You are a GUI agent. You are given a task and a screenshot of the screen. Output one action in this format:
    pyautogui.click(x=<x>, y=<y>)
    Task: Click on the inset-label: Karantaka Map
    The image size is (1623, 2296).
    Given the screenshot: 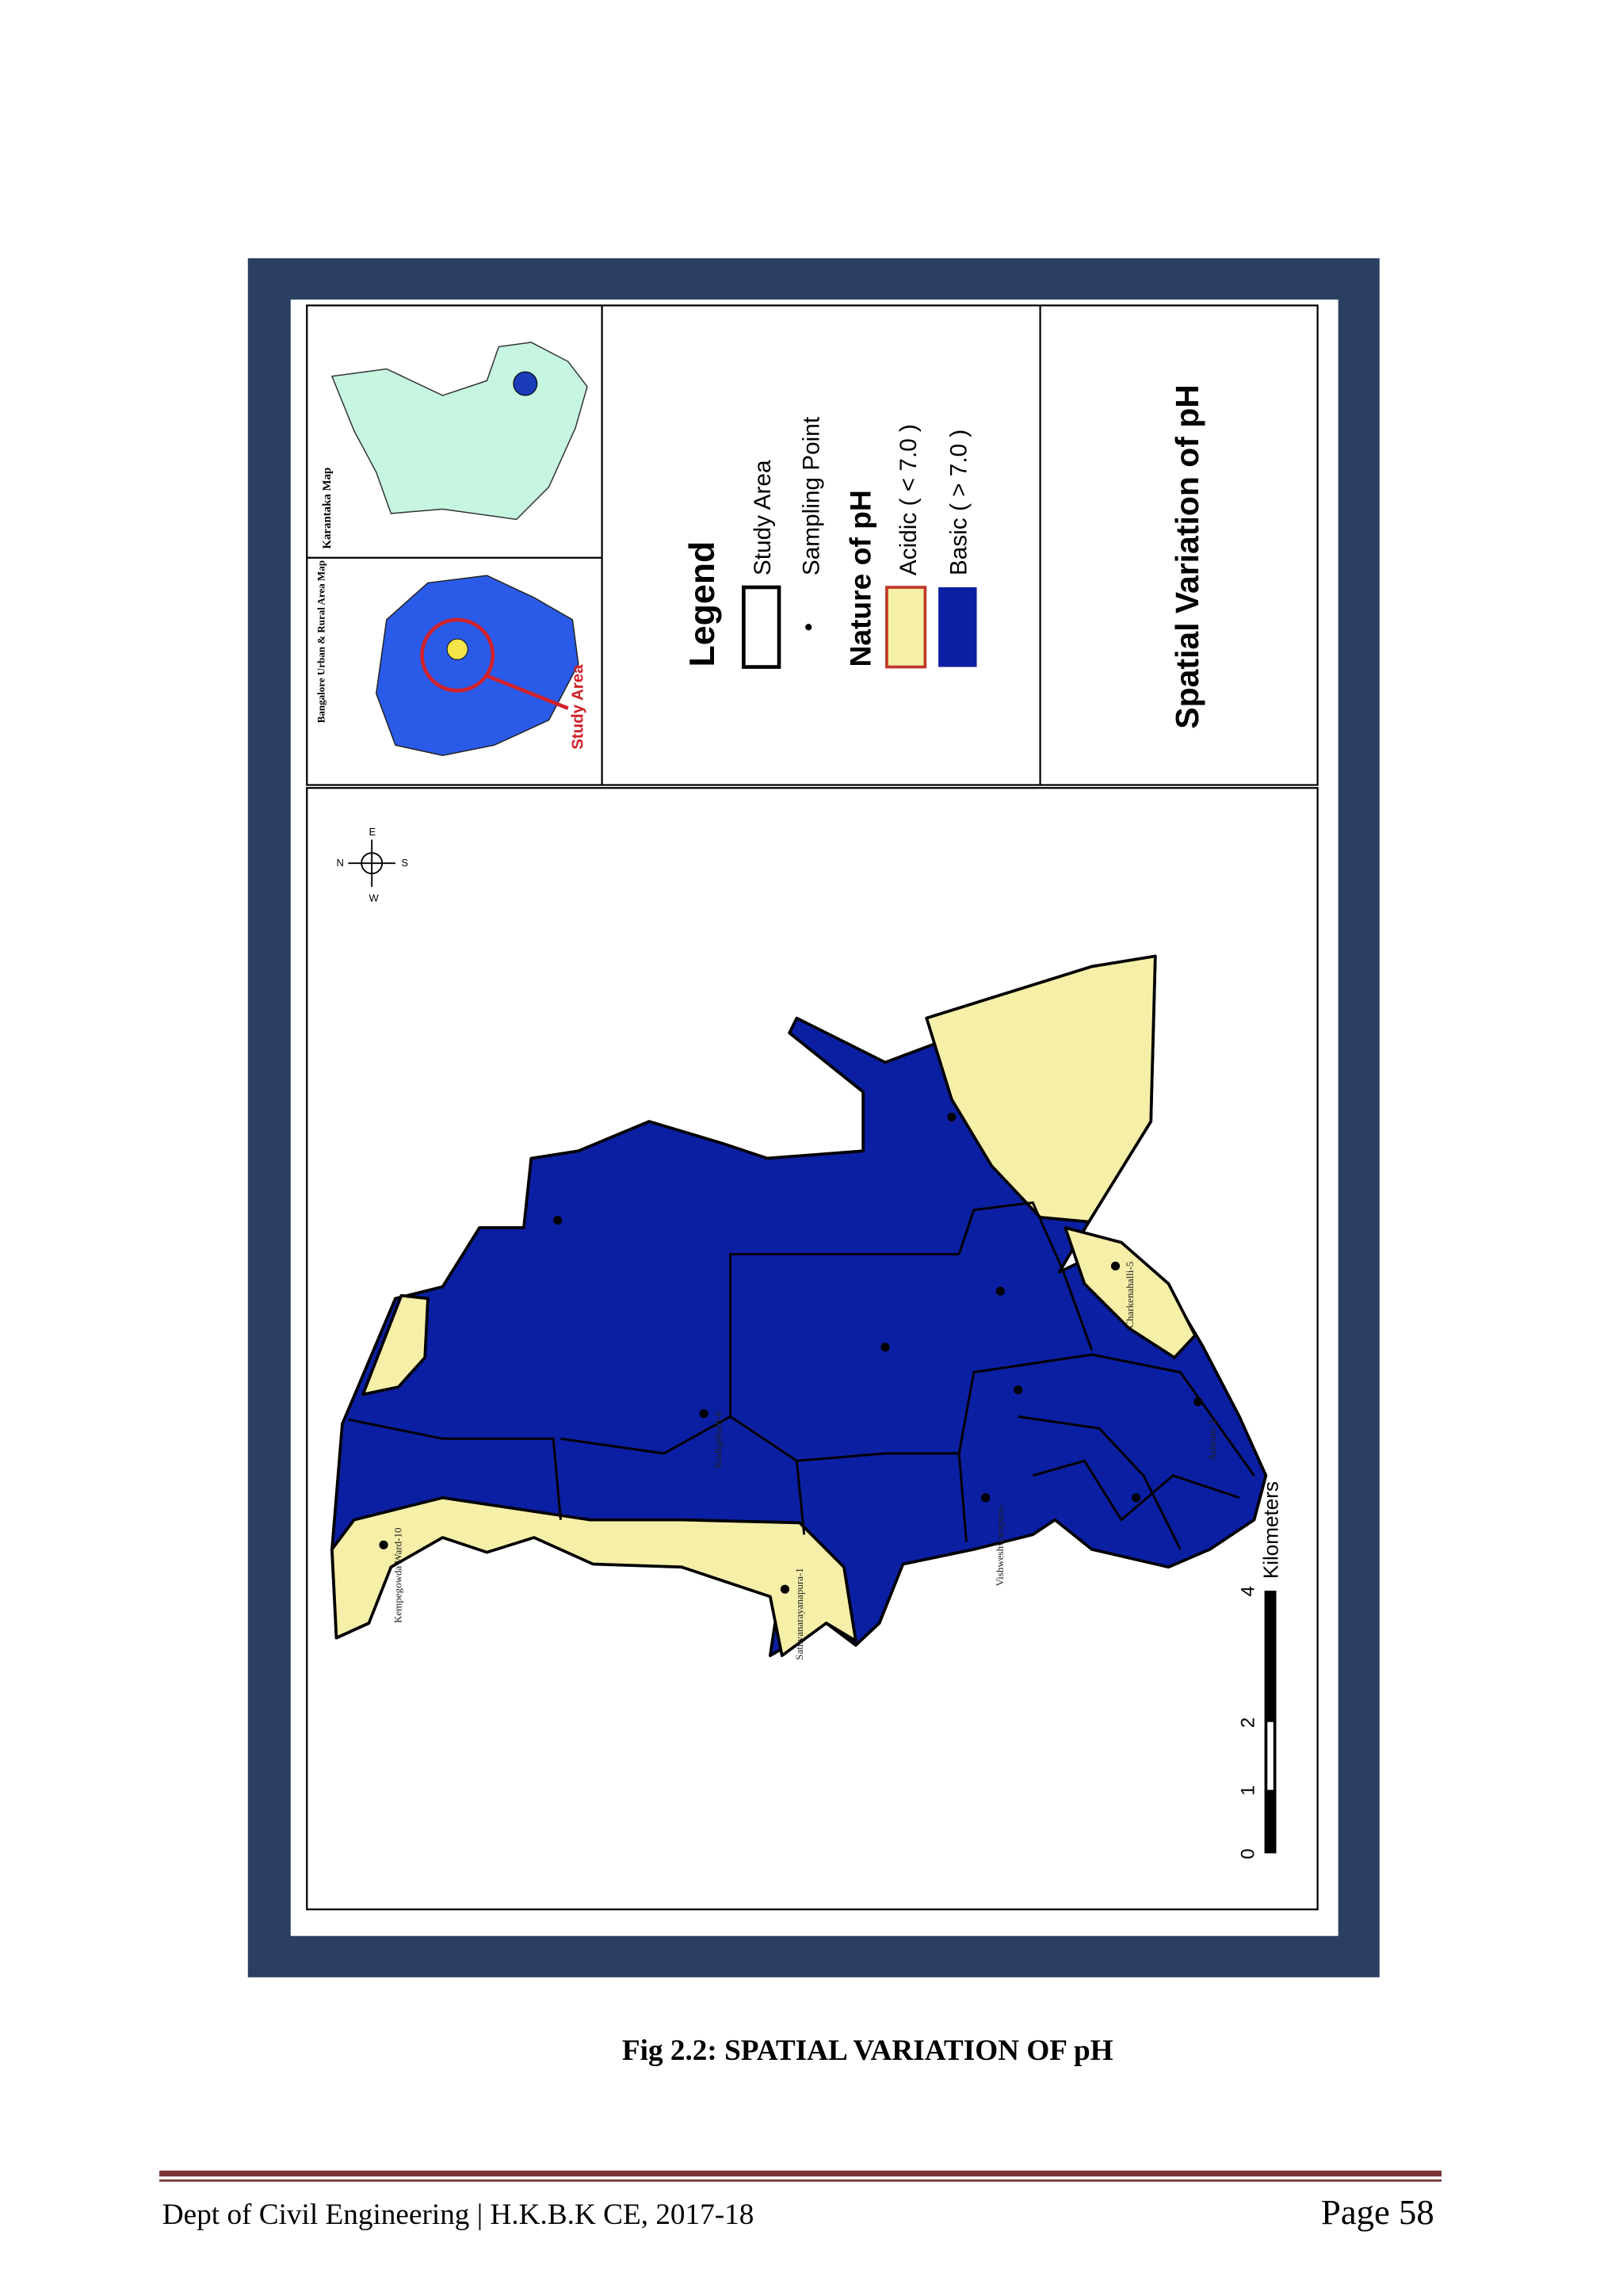 What is the action you would take?
    pyautogui.click(x=328, y=508)
    